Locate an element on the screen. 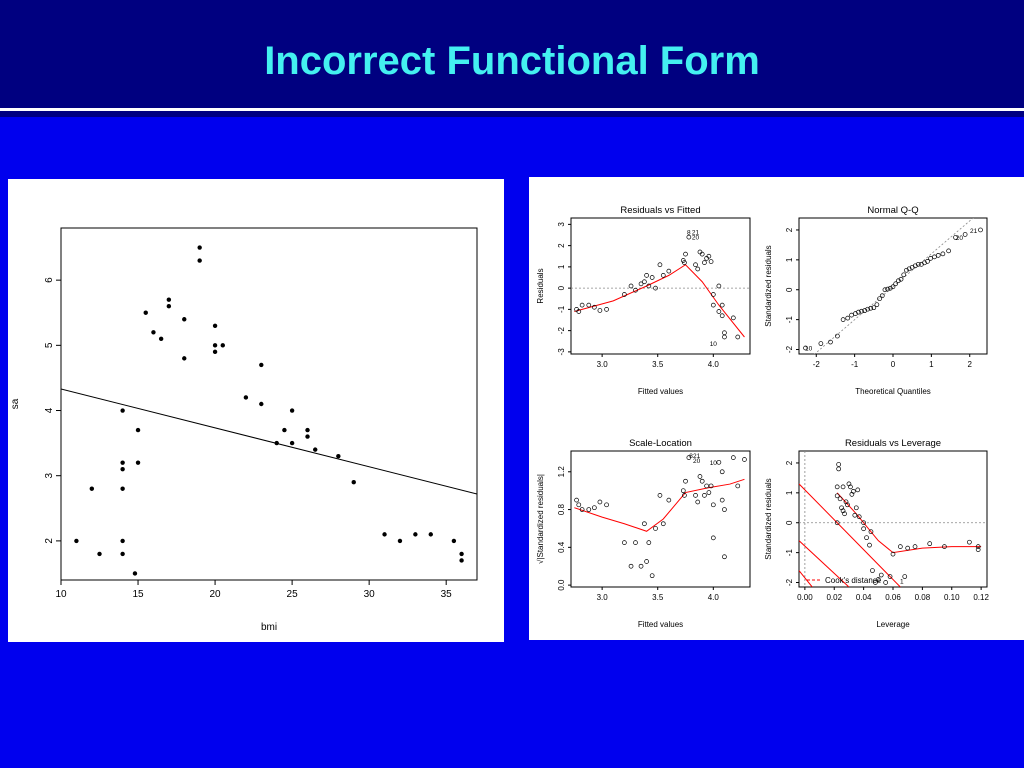  chart-title: Scale-Location is located at coordinates (660, 443).